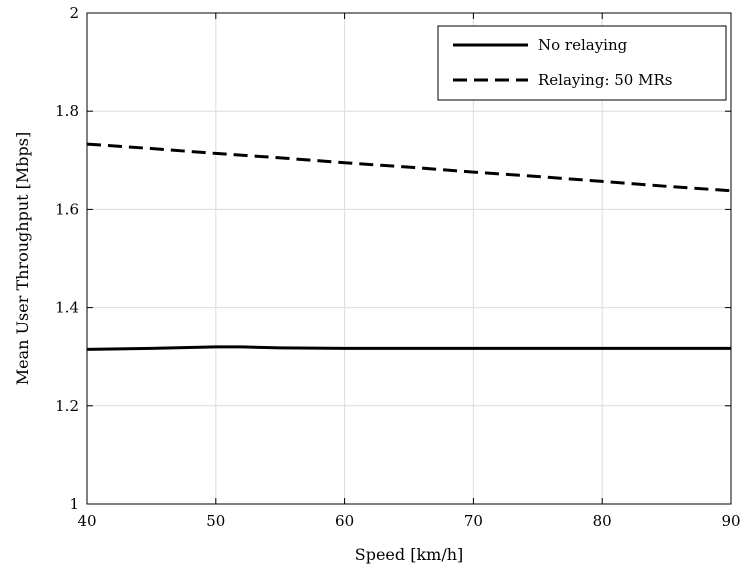 The height and width of the screenshot is (574, 740). What do you see at coordinates (473, 521) in the screenshot?
I see `x-tick-label: 70` at bounding box center [473, 521].